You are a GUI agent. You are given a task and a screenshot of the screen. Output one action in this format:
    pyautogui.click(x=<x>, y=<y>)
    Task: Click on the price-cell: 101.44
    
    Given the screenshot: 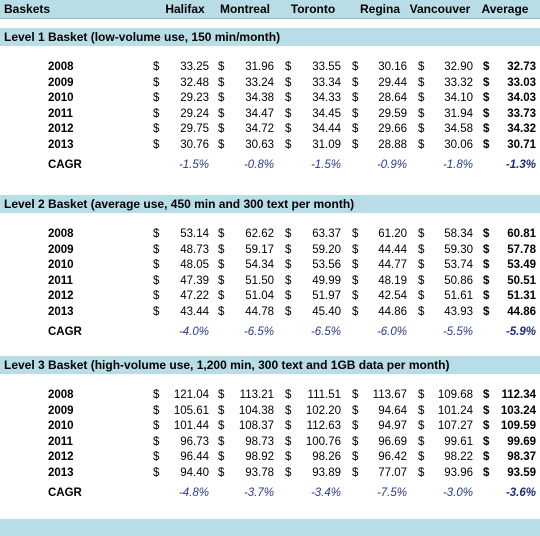 What is the action you would take?
    pyautogui.click(x=191, y=426)
    